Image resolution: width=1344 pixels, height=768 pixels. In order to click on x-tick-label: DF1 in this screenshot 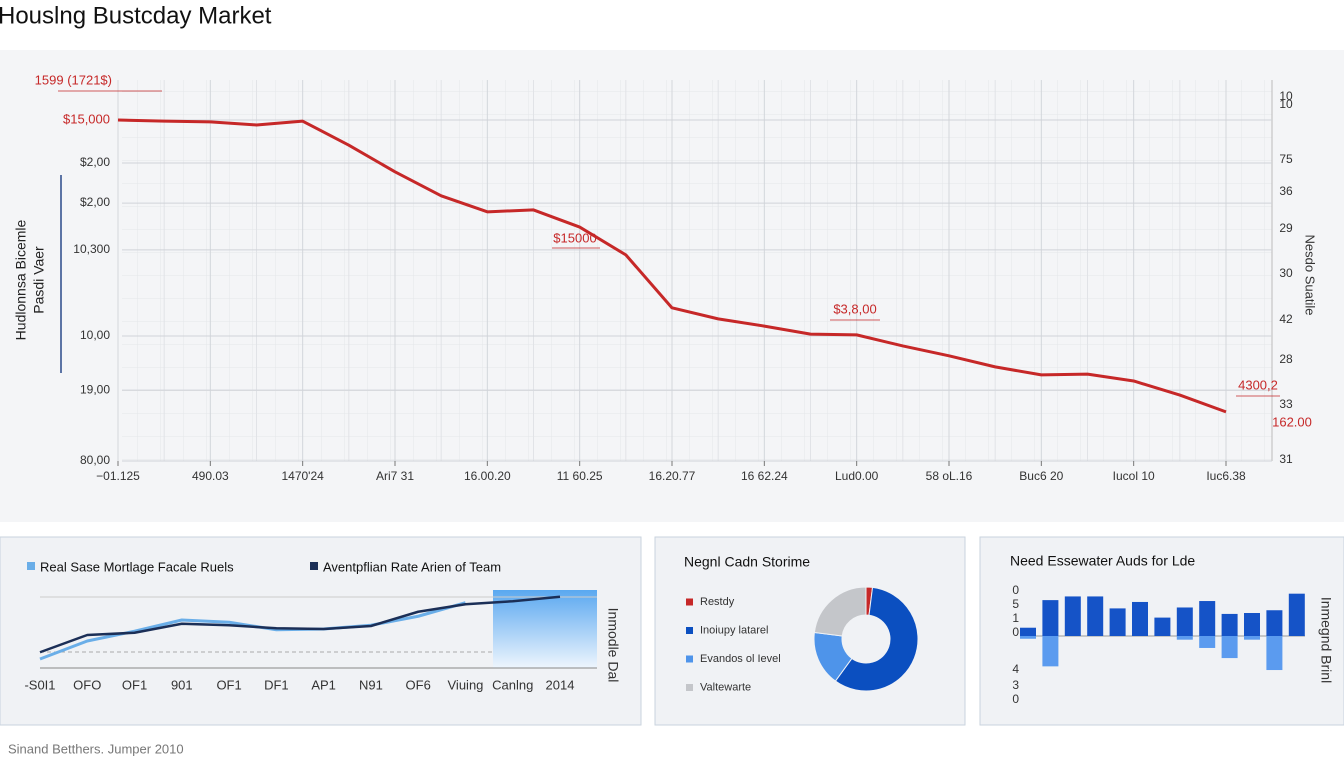, I will do `click(276, 684)`.